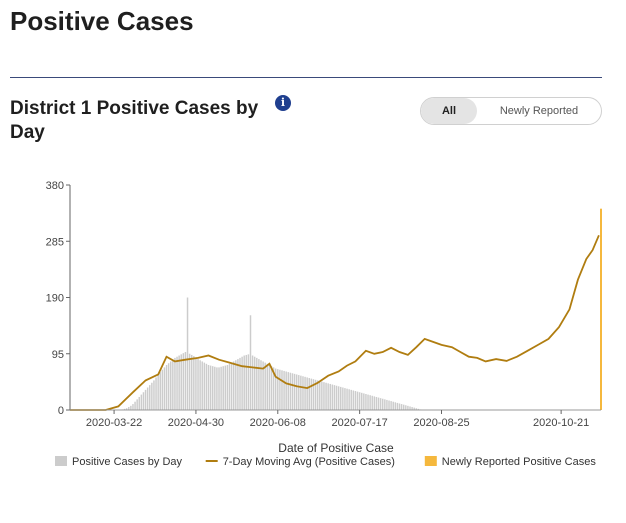 This screenshot has height=523, width=626. Describe the element at coordinates (306, 77) in the screenshot. I see `title-divider` at that location.